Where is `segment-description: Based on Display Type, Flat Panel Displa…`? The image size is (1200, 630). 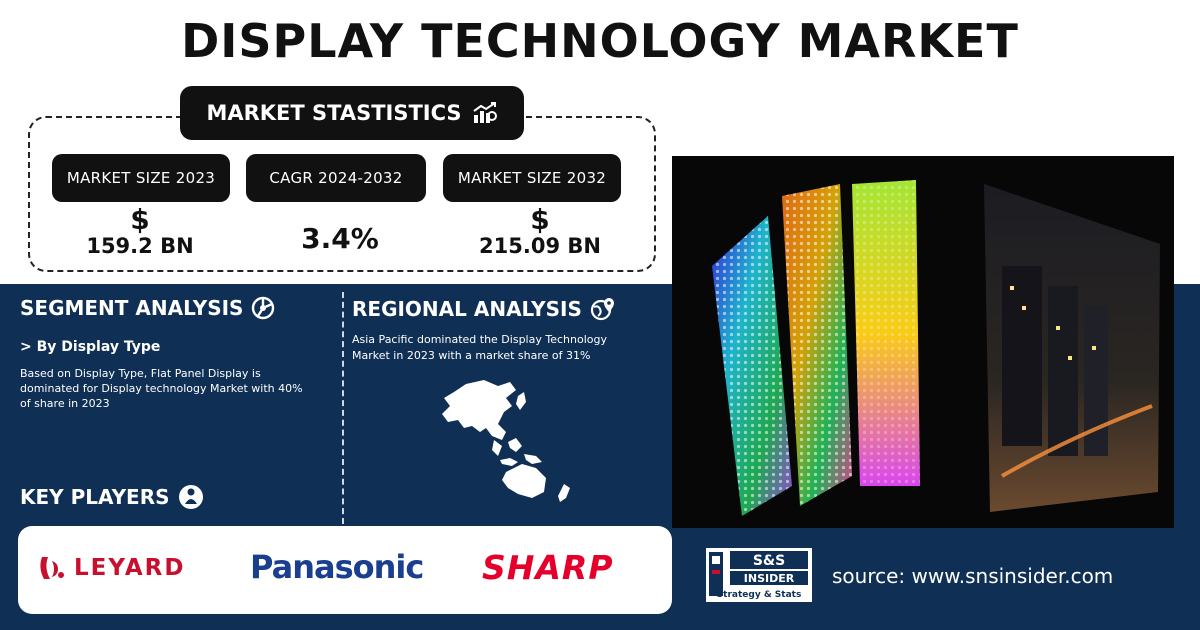
segment-description: Based on Display Type, Flat Panel Displa… is located at coordinates (161, 388).